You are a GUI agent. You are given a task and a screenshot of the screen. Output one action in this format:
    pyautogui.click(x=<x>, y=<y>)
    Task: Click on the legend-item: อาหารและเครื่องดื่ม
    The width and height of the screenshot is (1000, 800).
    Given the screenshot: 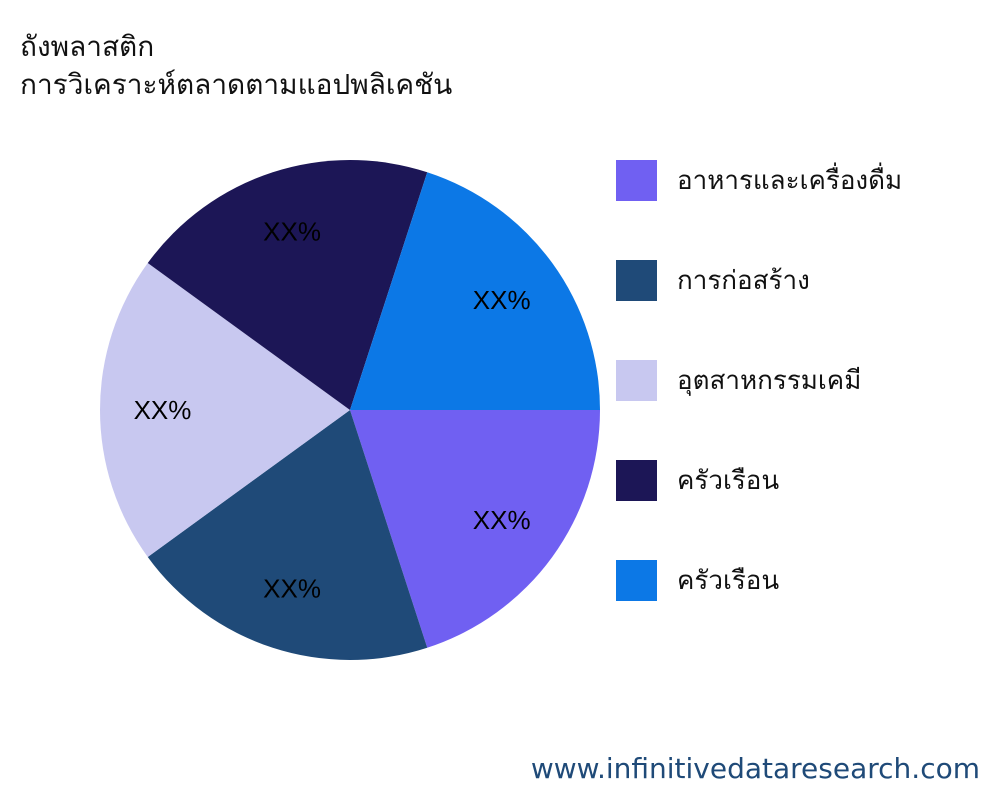 What is the action you would take?
    pyautogui.click(x=759, y=180)
    